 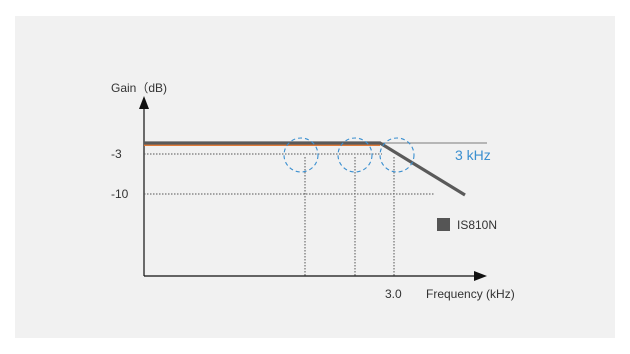 I want to click on x-axis-arrow, so click(x=480, y=276).